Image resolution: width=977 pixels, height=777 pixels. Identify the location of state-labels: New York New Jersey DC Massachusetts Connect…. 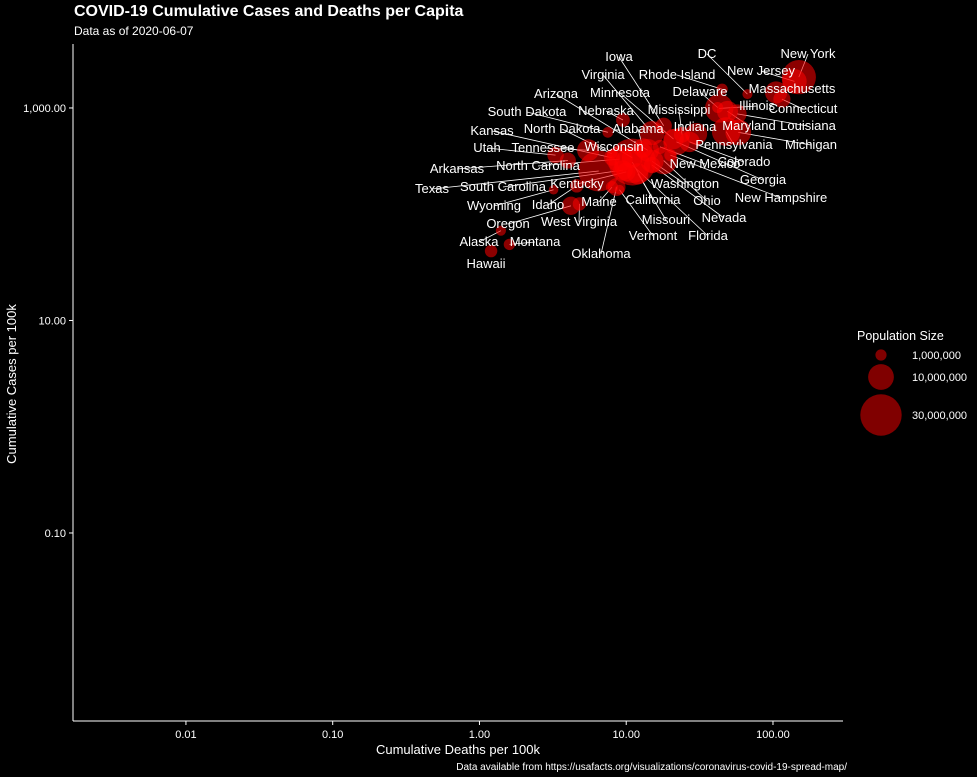
(626, 158).